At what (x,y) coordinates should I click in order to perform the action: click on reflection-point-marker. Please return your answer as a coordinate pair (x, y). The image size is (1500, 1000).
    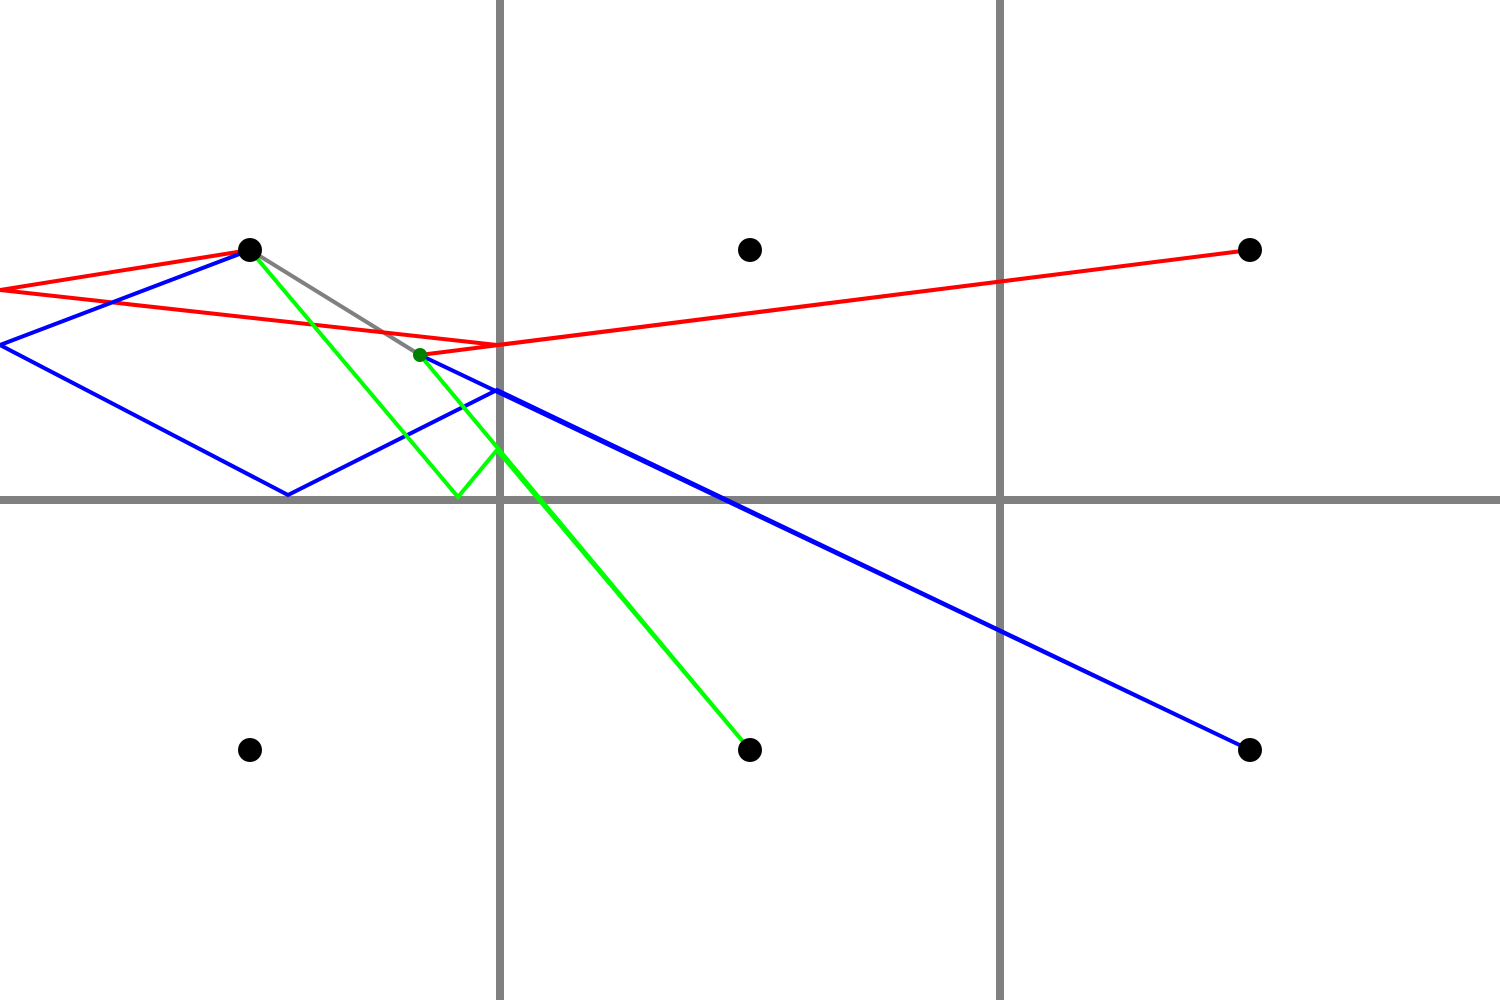
    Looking at the image, I should click on (420, 355).